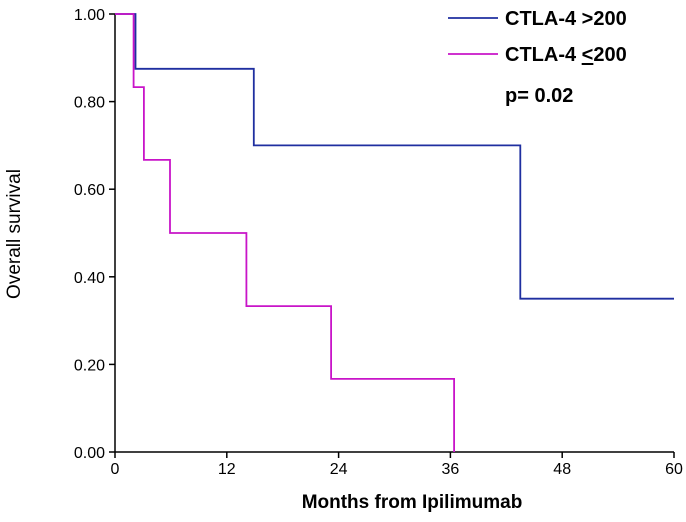 This screenshot has height=522, width=686. I want to click on x-ticks: 0 12 24 36 48 60, so click(397, 465).